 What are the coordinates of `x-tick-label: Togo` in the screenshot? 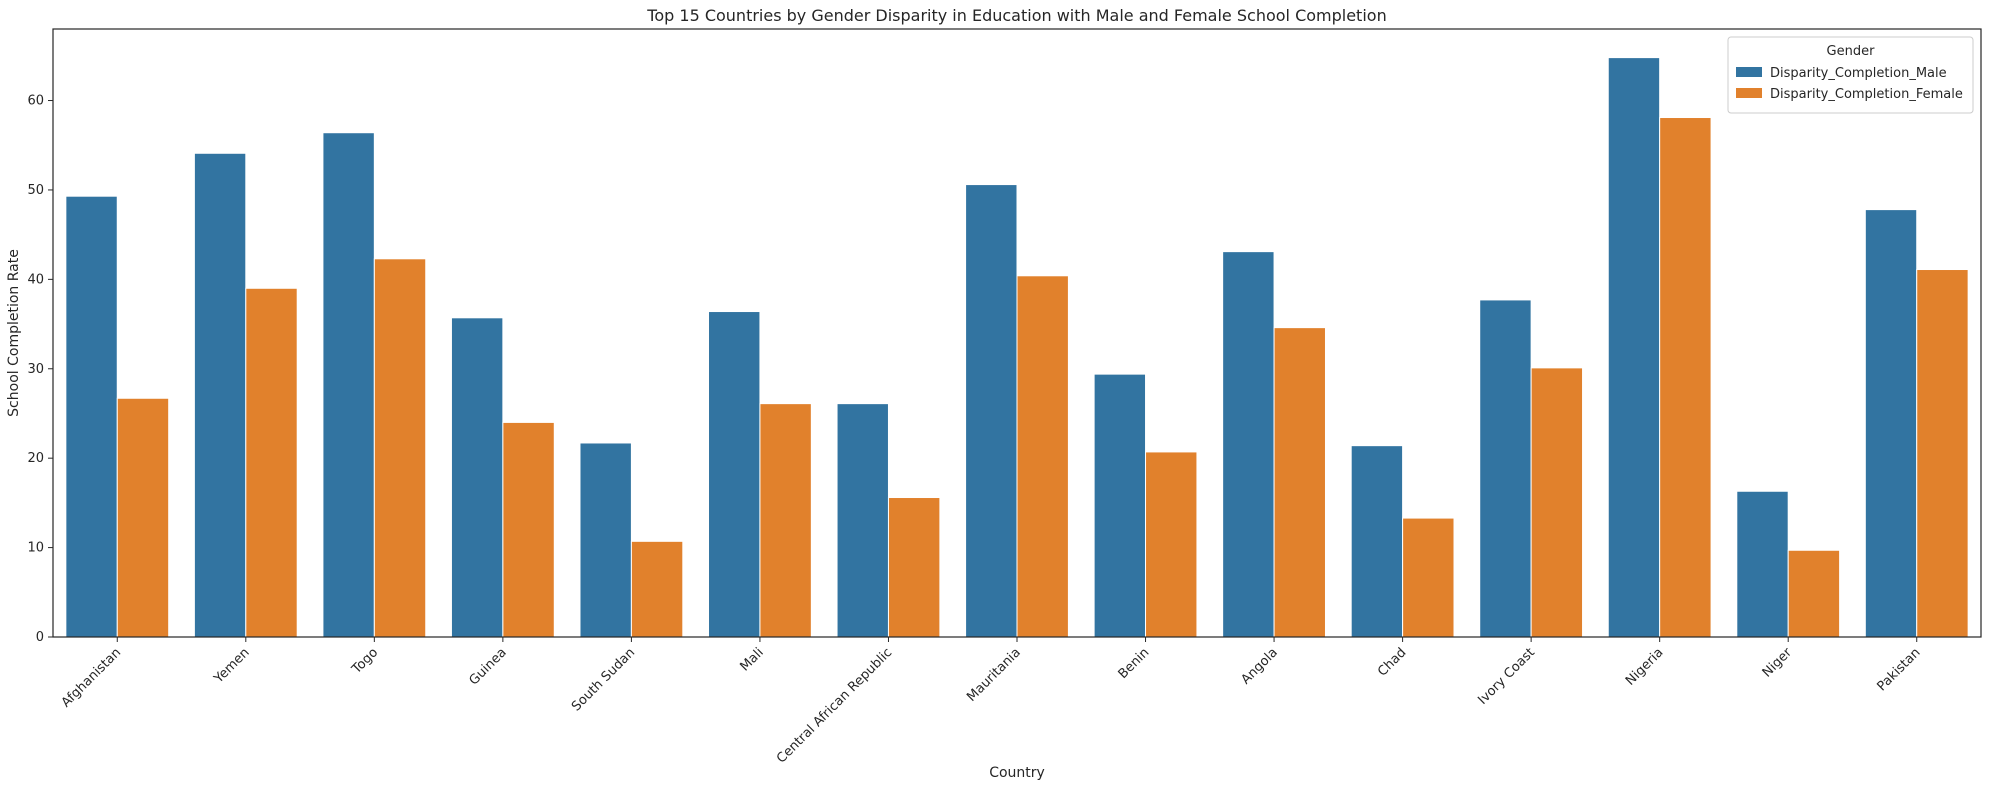 It's located at (365, 661).